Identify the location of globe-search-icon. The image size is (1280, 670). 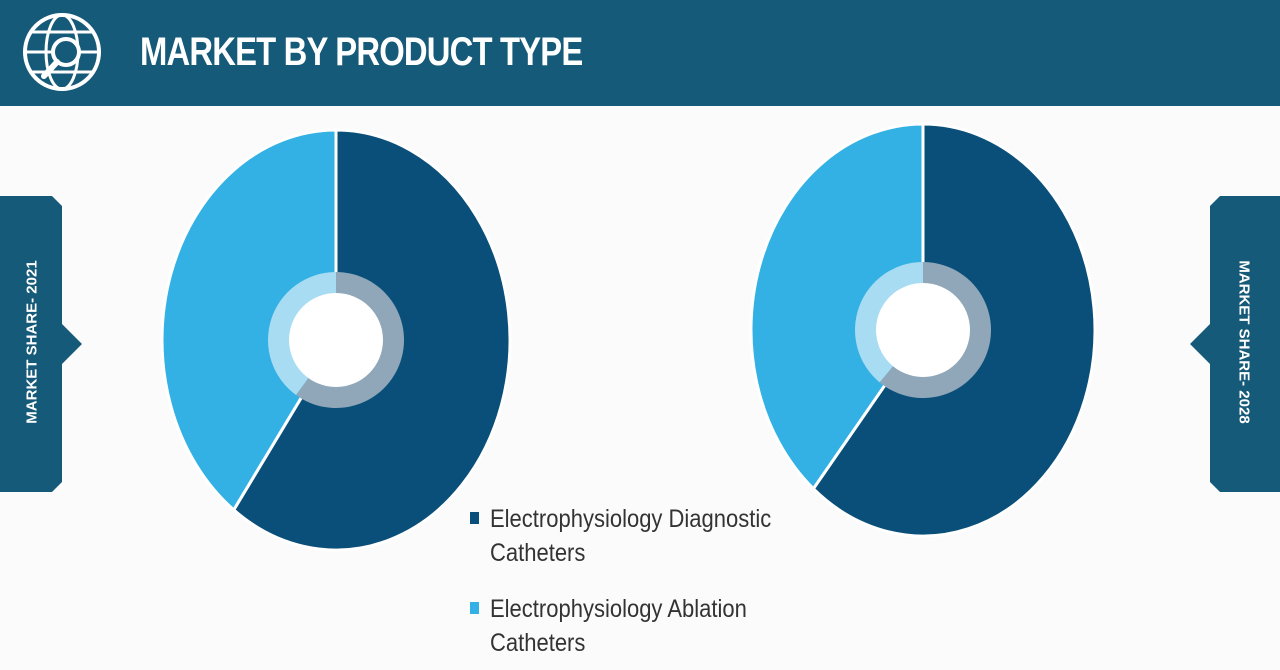
(62, 52).